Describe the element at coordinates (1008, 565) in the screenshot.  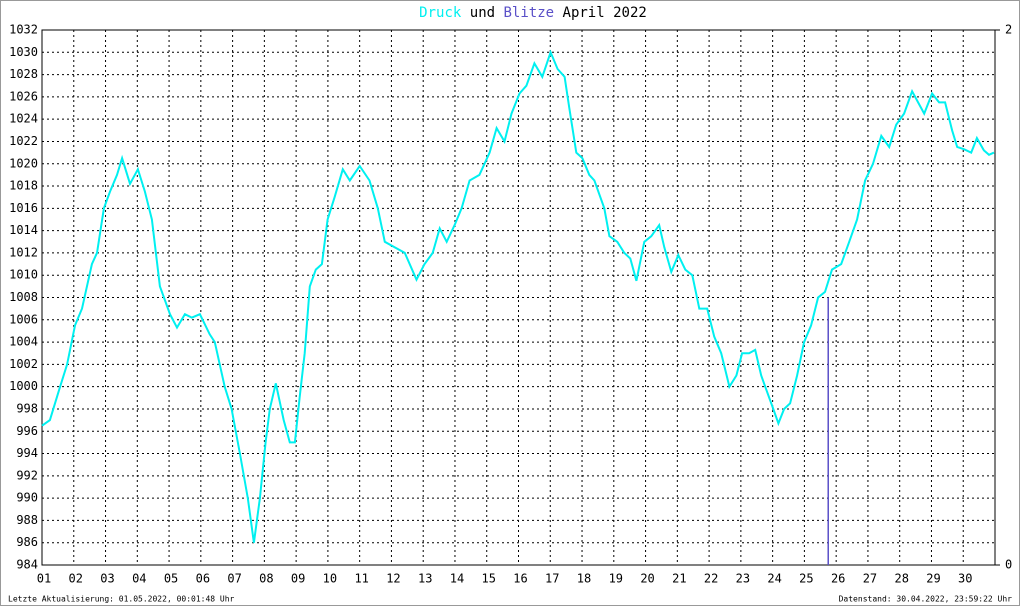
I see `y2-tick-label: 0` at that location.